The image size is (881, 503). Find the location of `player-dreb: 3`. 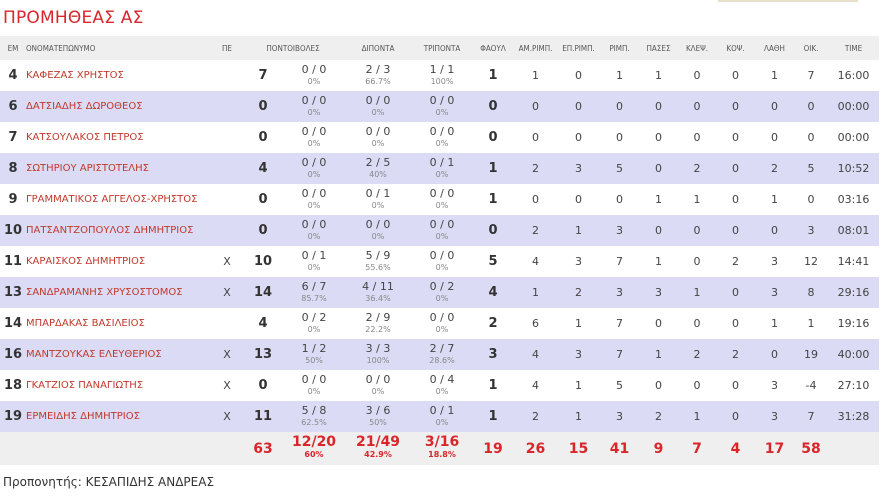

player-dreb: 3 is located at coordinates (579, 354).